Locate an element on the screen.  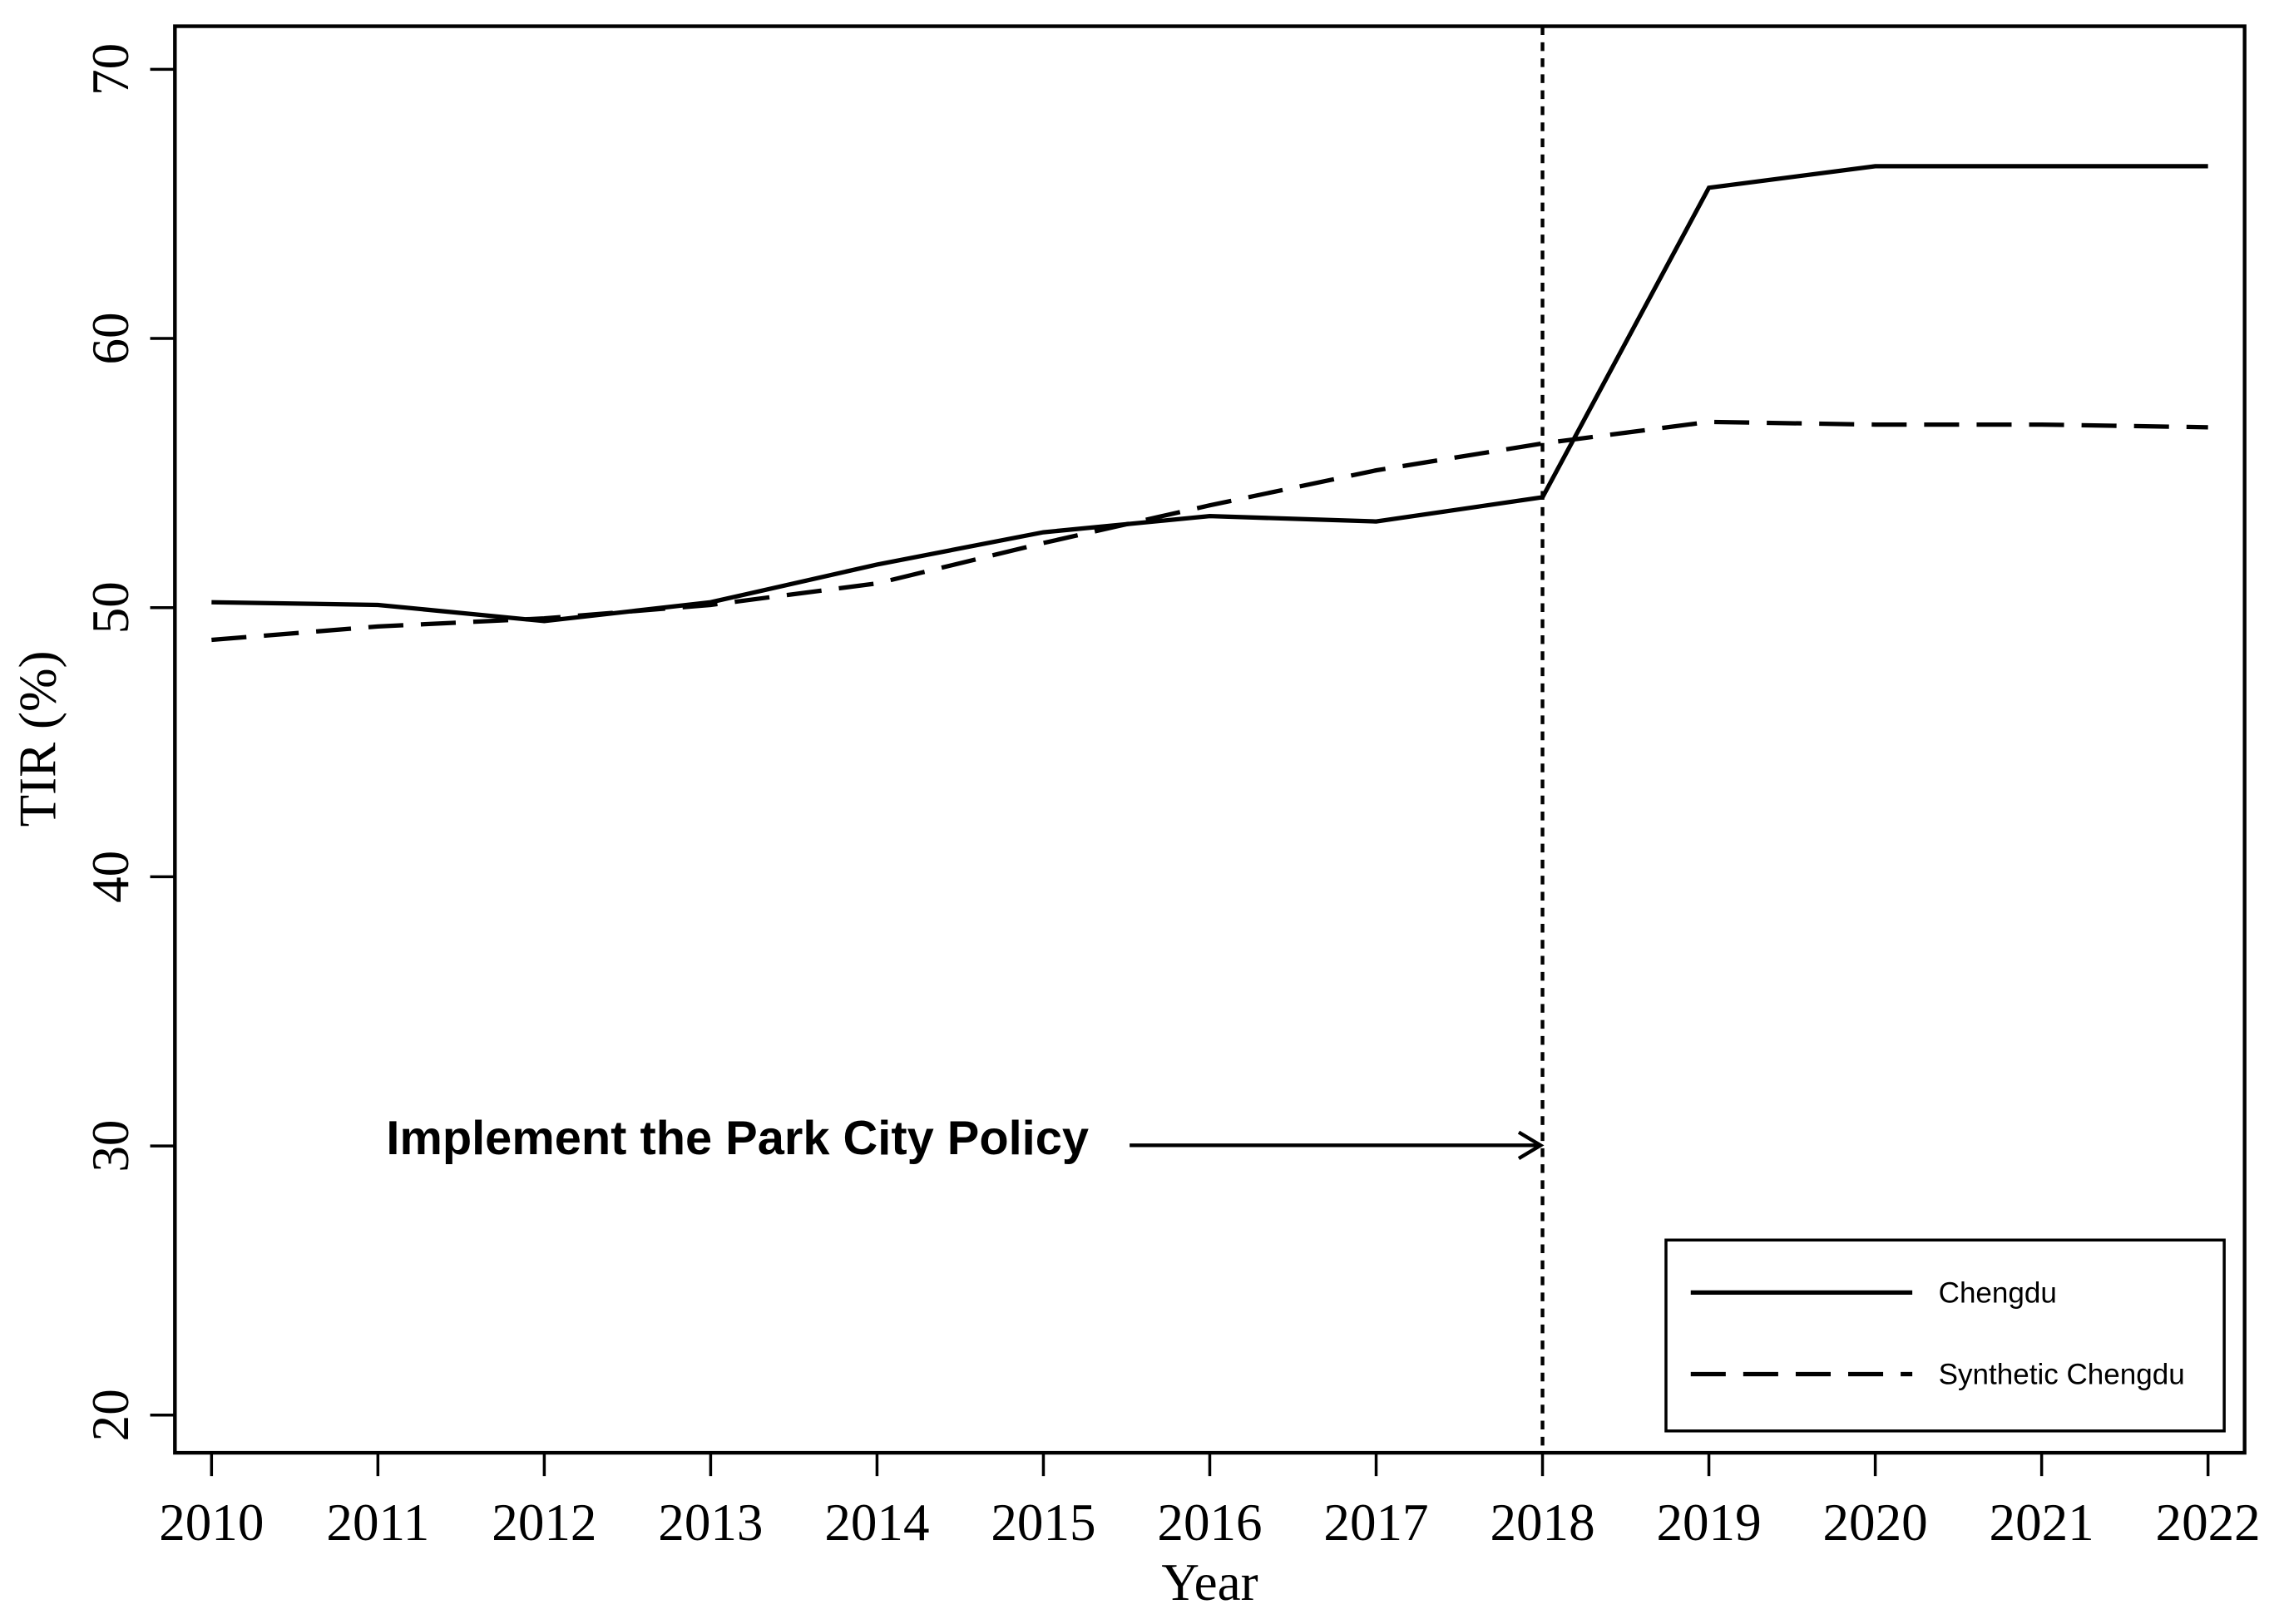
x-tick-label: 2014 is located at coordinates (876, 1523).